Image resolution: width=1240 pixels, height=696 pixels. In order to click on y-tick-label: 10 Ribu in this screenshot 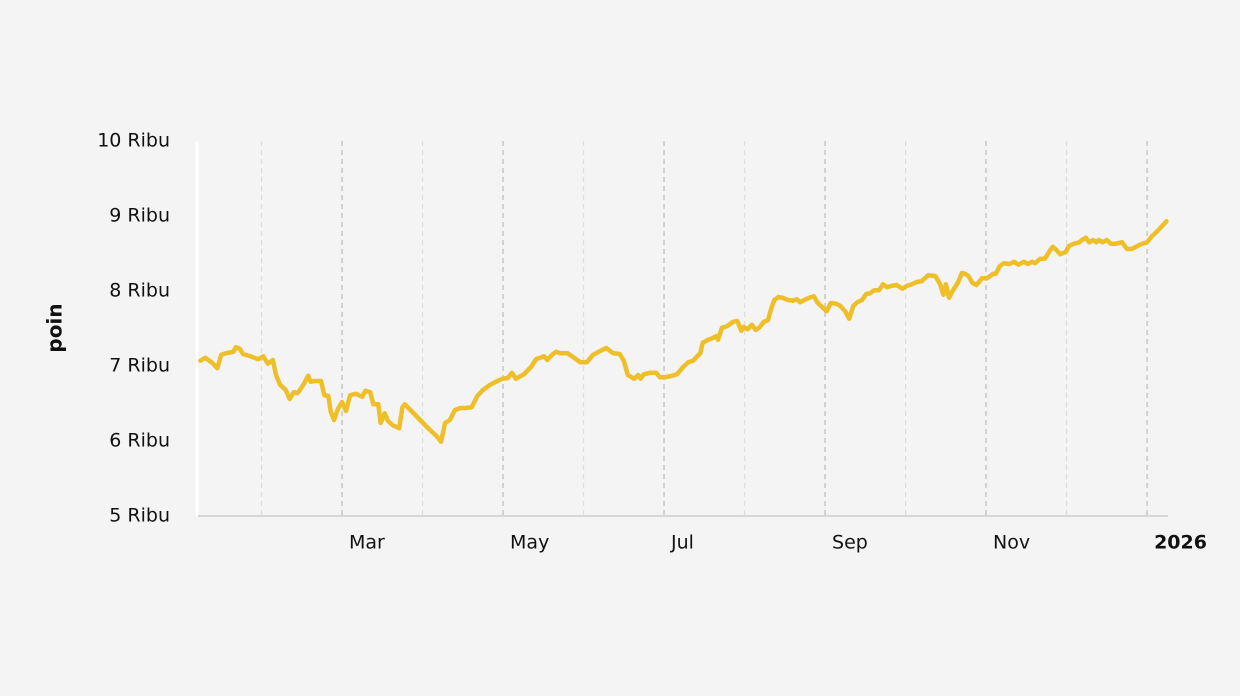, I will do `click(133, 141)`.